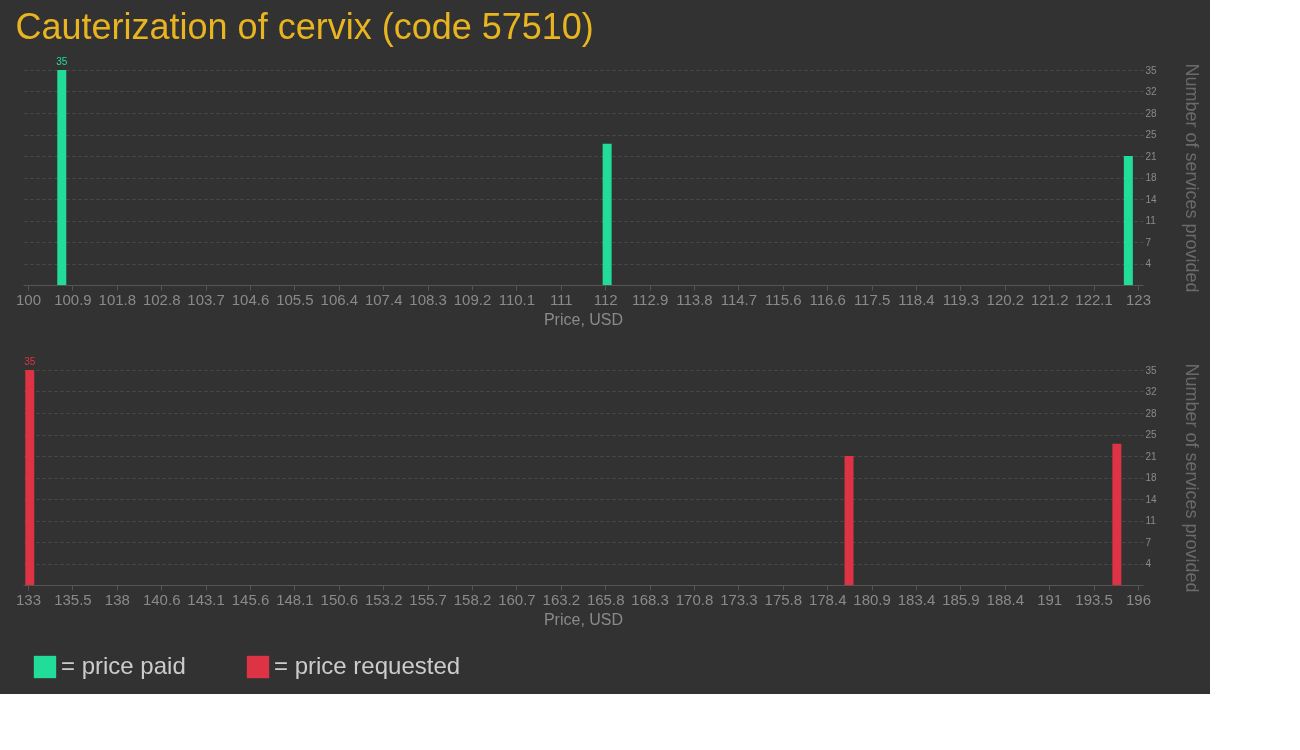  I want to click on x-tick-label: 178.4, so click(827, 599).